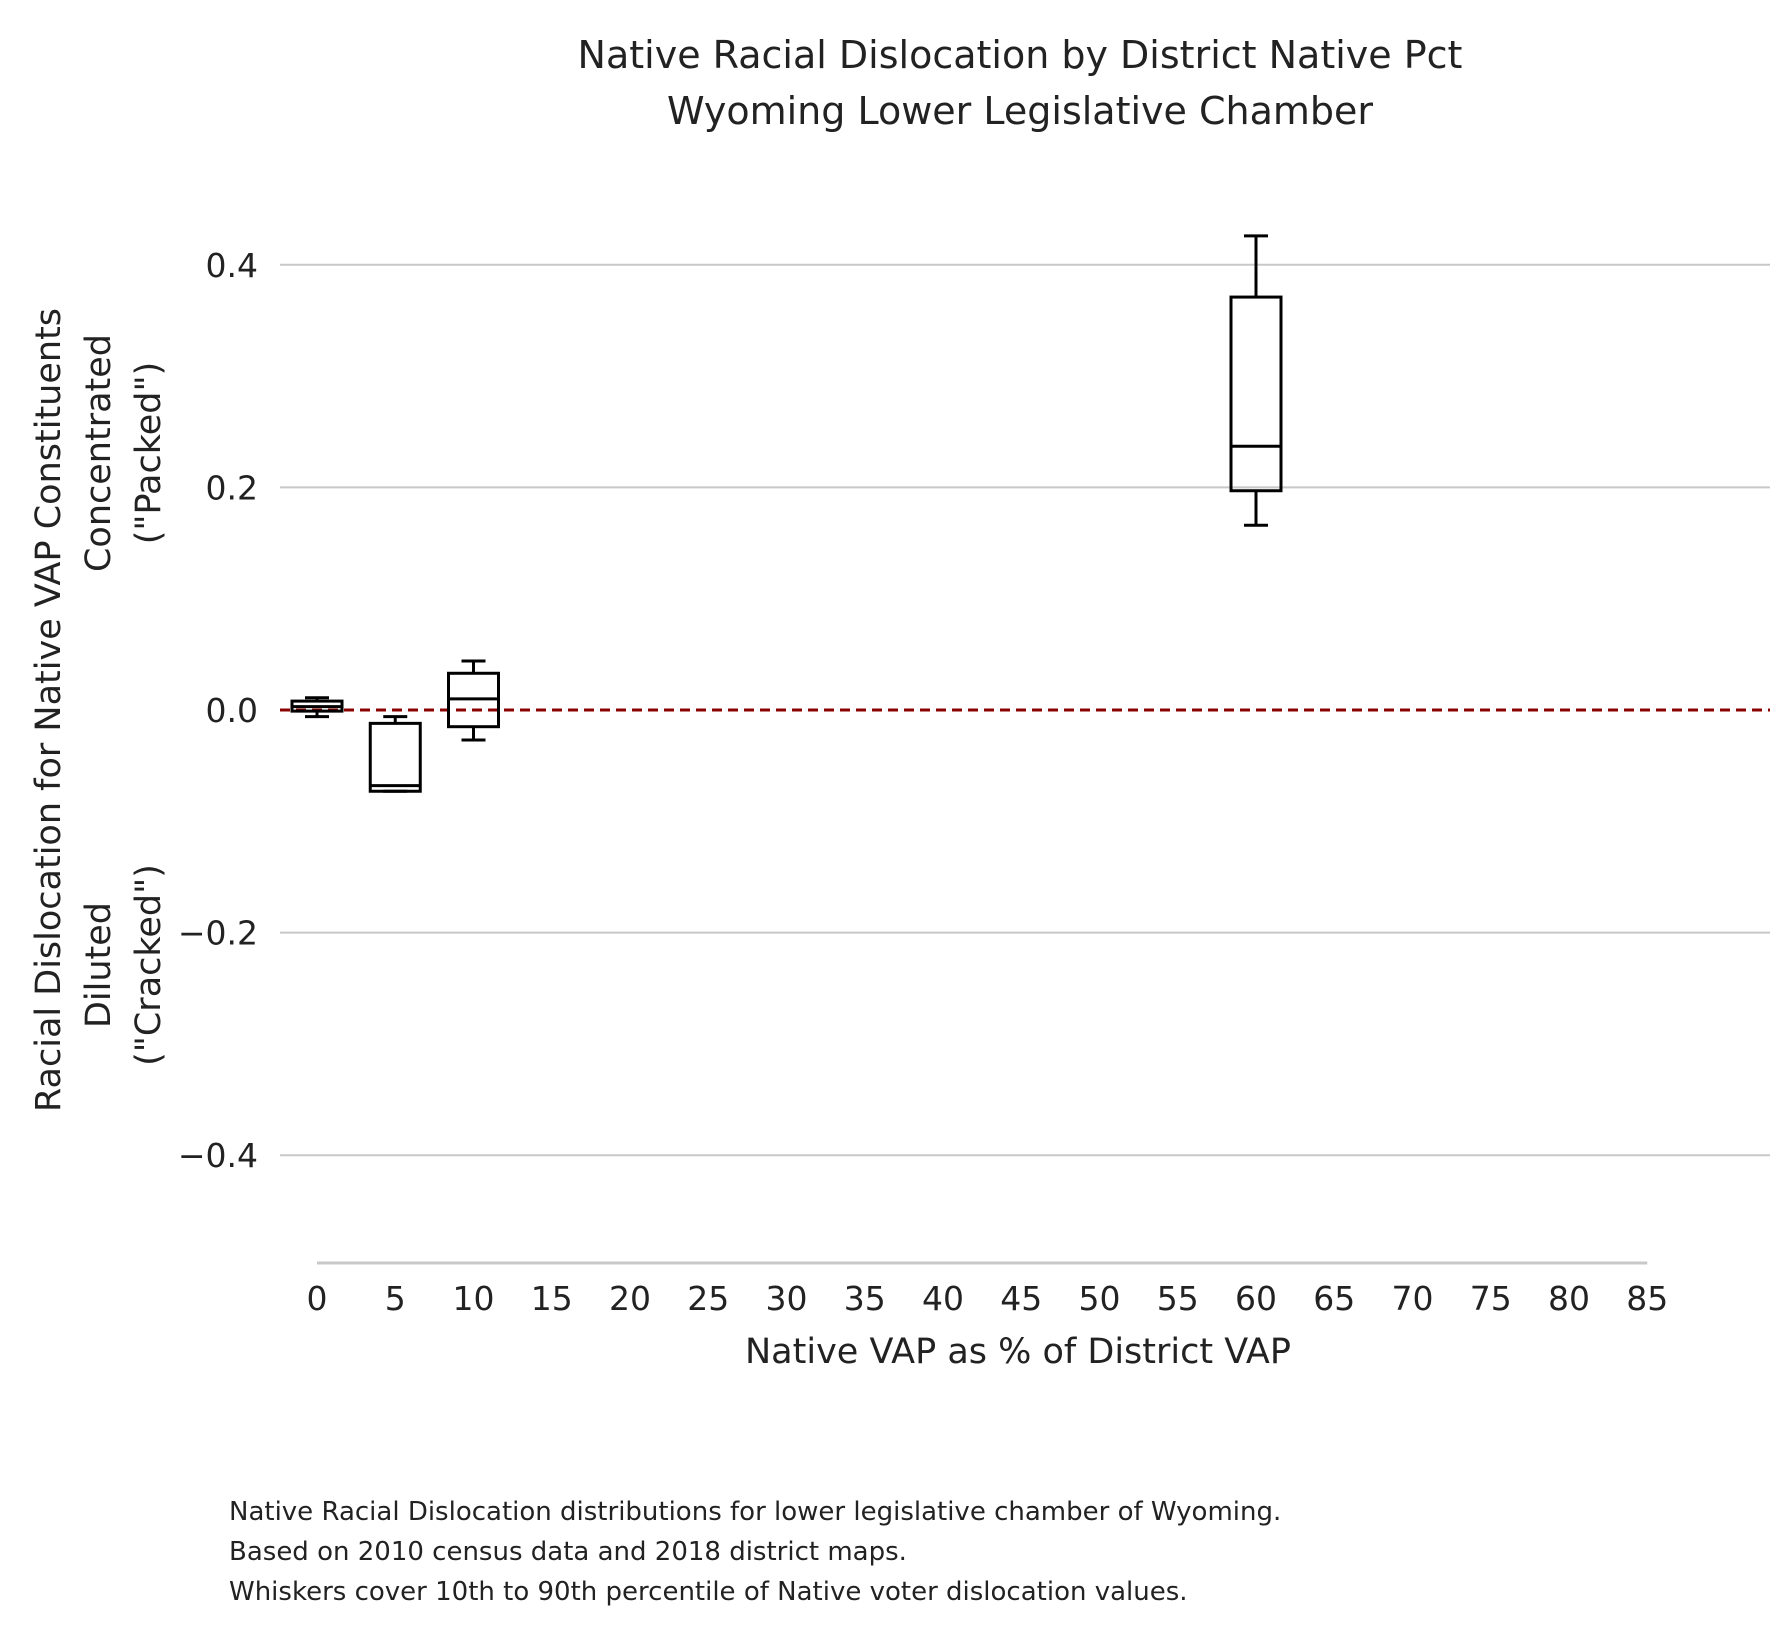 The height and width of the screenshot is (1629, 1792). I want to click on x-tick-label: 70, so click(1413, 1298).